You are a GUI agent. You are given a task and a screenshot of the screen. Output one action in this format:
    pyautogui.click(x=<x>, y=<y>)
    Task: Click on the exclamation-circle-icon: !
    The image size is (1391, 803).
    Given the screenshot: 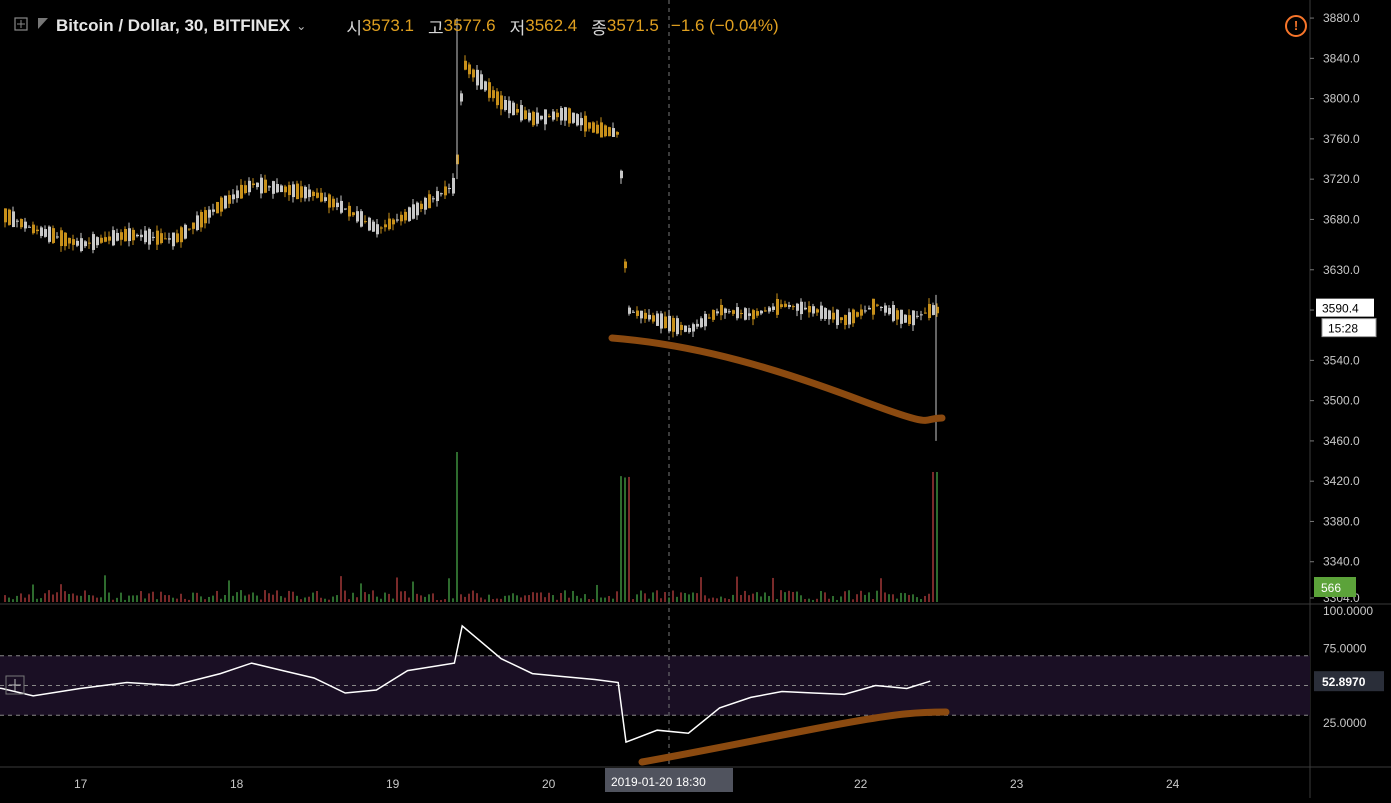 What is the action you would take?
    pyautogui.click(x=1296, y=26)
    